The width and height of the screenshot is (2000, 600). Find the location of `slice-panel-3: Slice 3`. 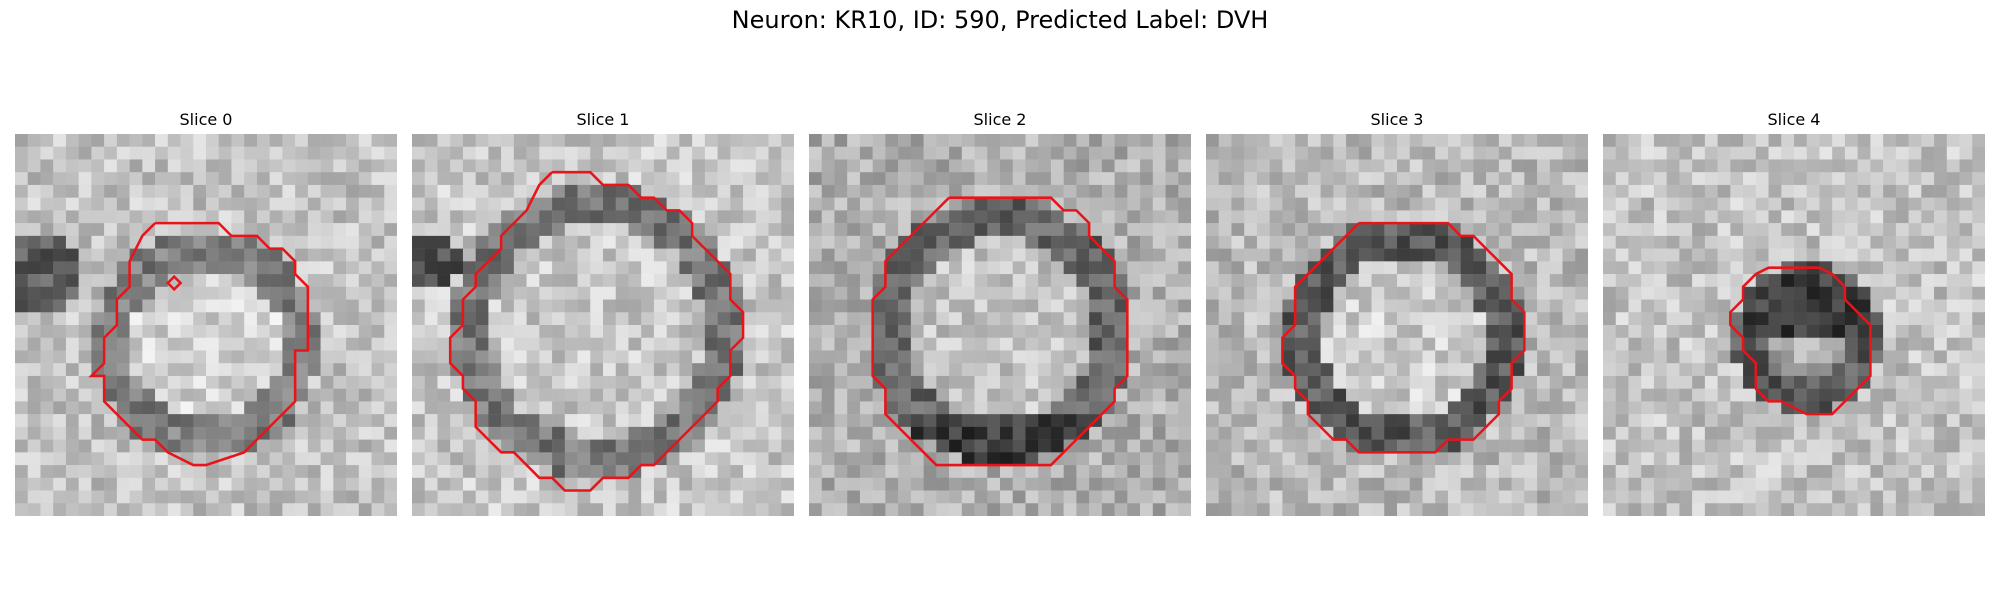

slice-panel-3: Slice 3 is located at coordinates (1397, 312).